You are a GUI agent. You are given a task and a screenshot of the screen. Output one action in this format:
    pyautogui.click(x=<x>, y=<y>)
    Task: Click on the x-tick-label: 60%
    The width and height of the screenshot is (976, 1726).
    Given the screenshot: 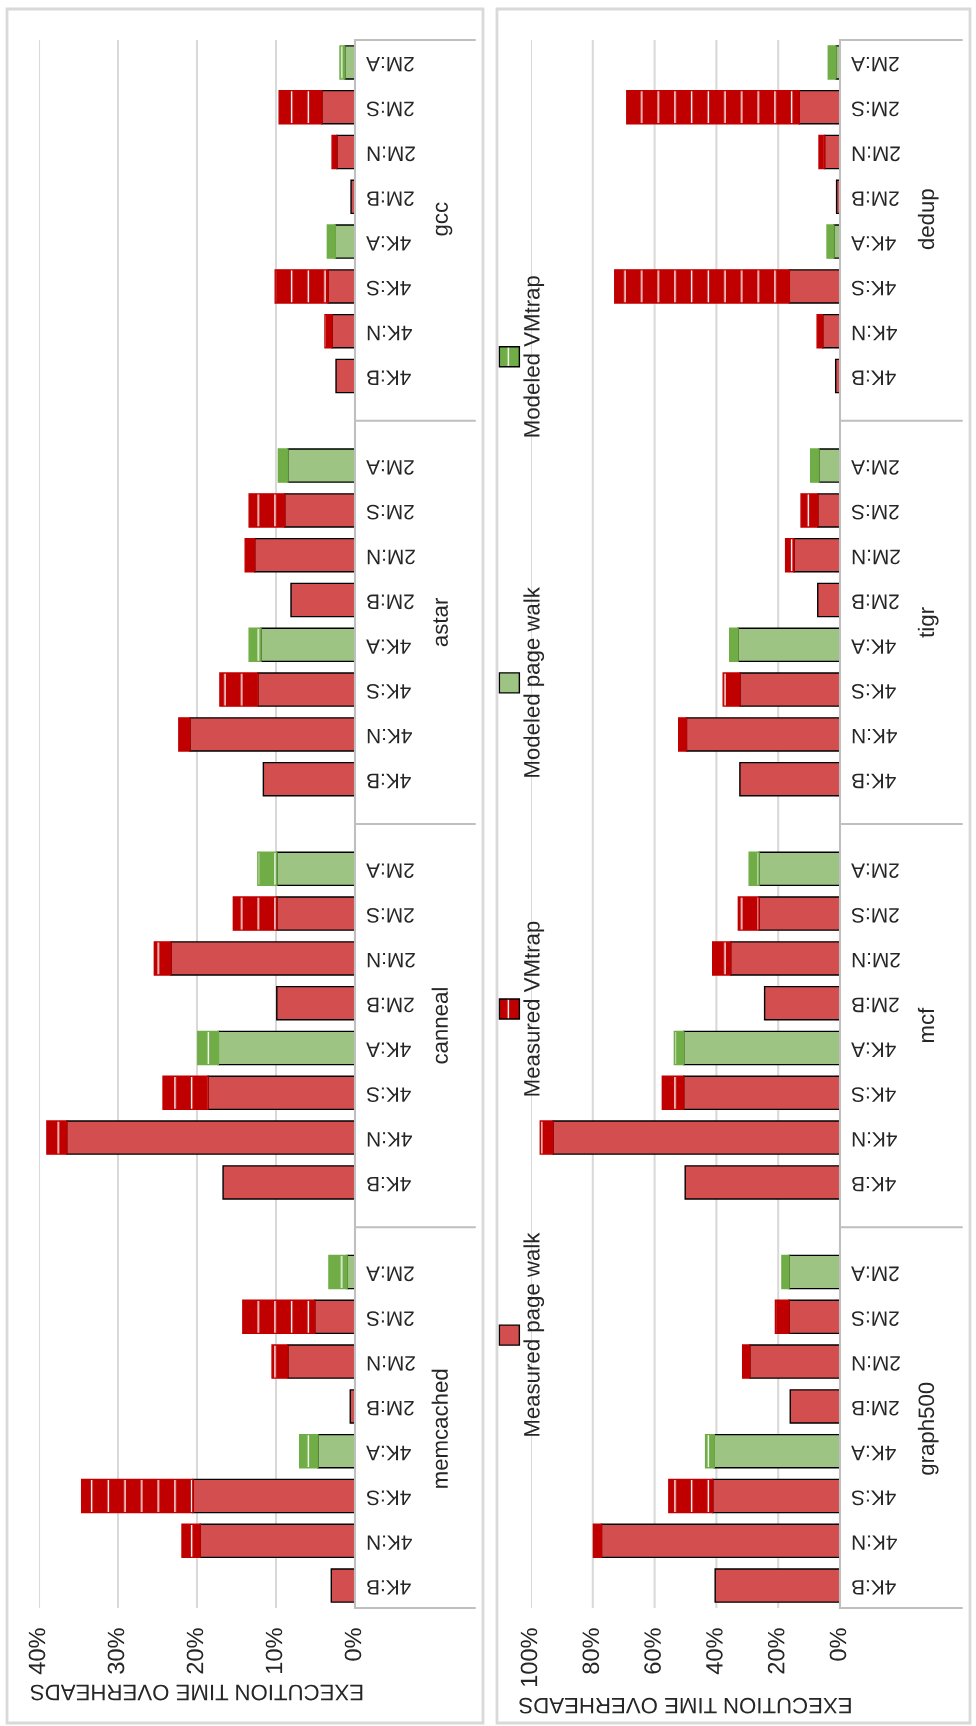 What is the action you would take?
    pyautogui.click(x=652, y=1651)
    